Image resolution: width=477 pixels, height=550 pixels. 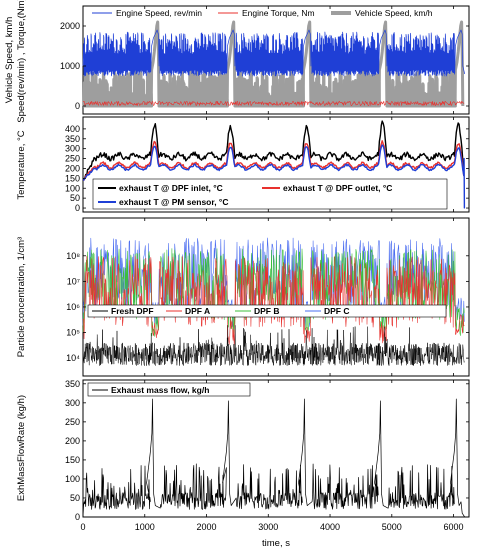 What do you see at coordinates (73, 307) in the screenshot?
I see `y-tick-label: 10⁶` at bounding box center [73, 307].